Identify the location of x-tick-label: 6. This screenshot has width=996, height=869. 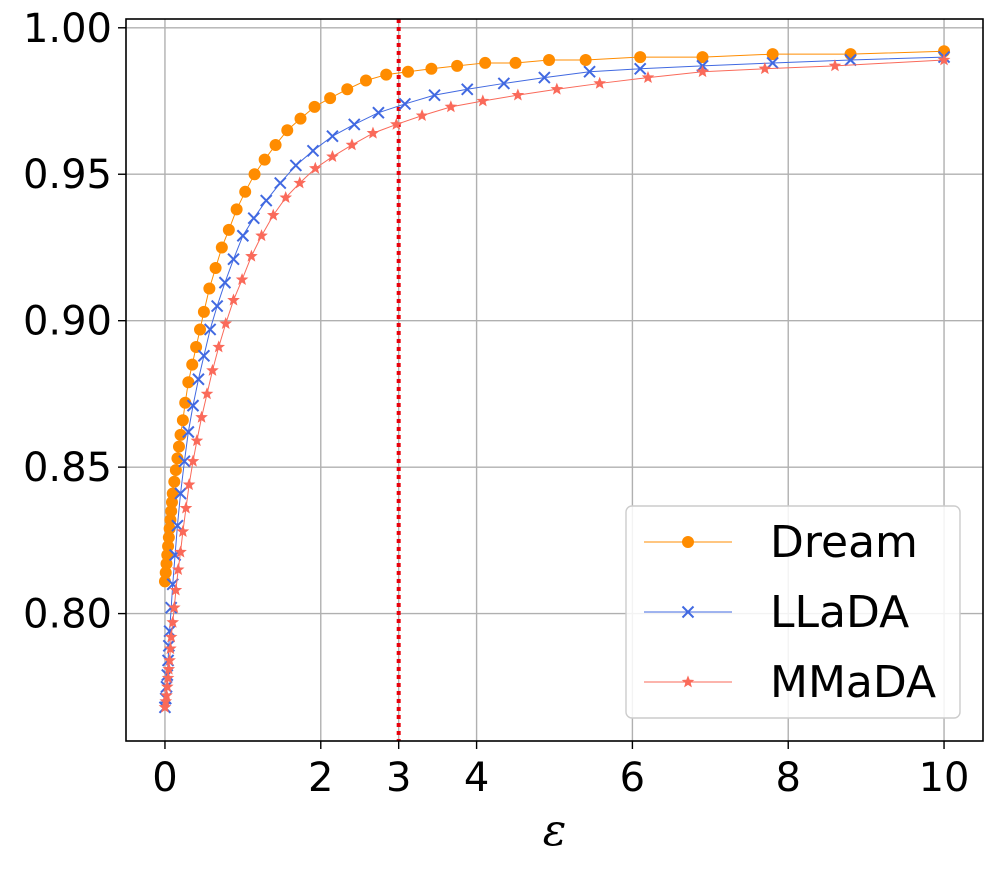
(632, 778).